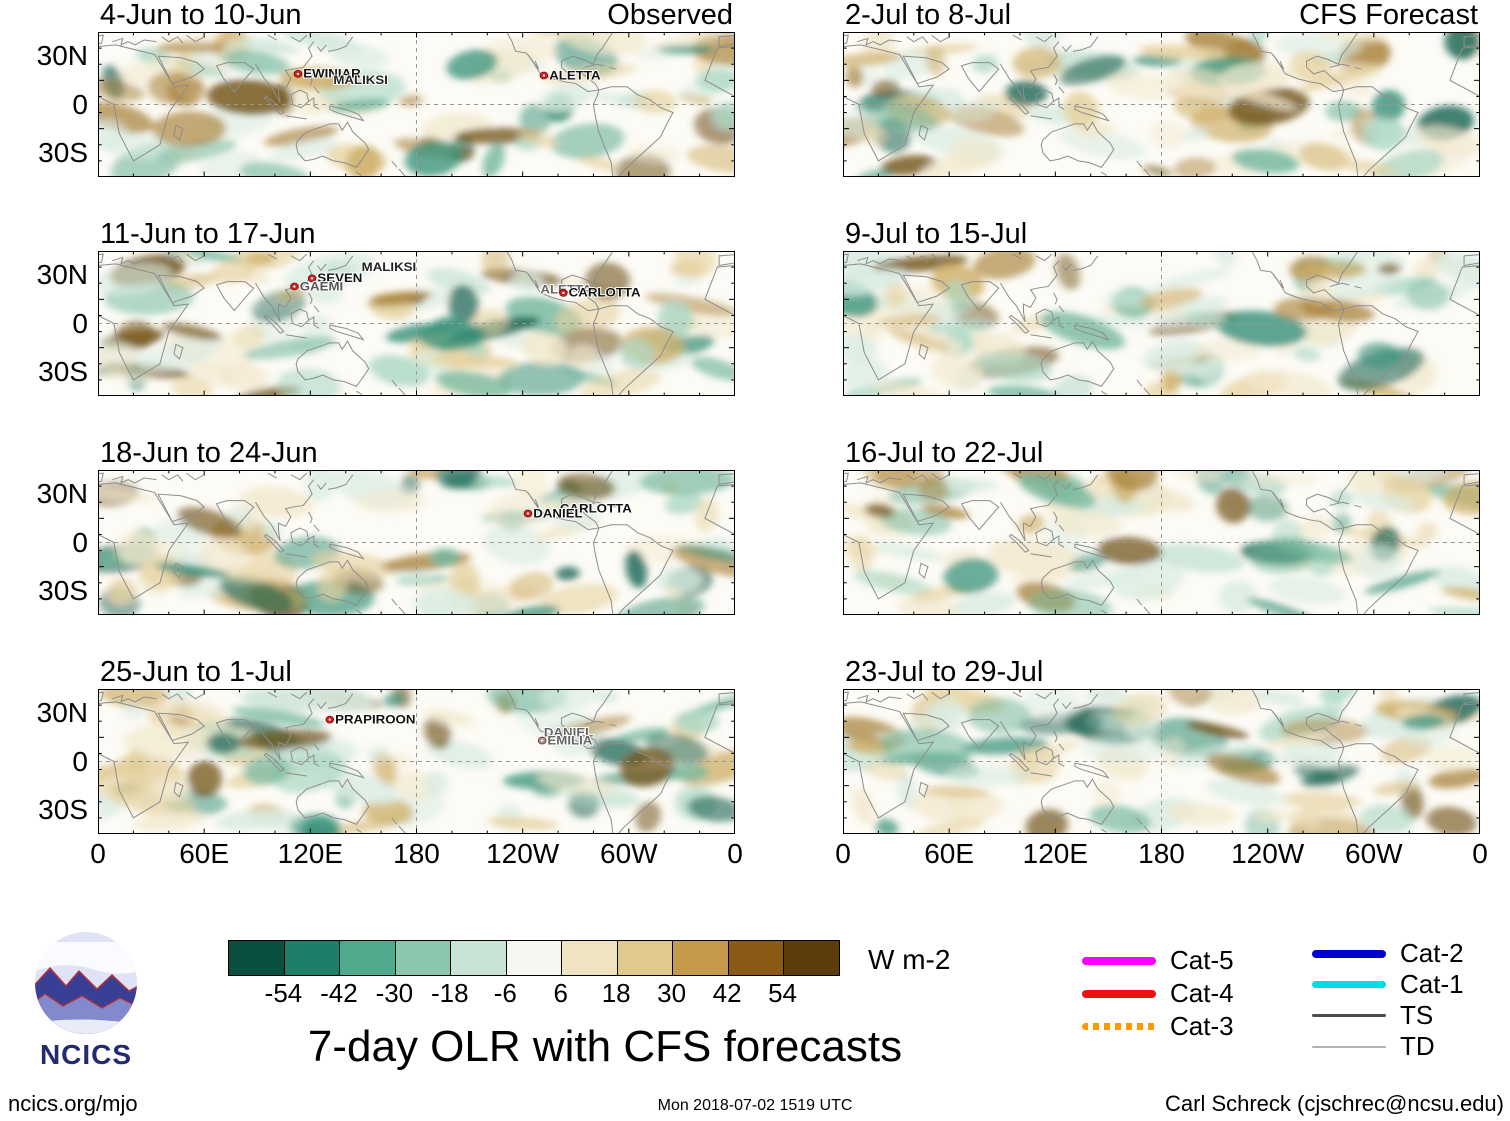 The height and width of the screenshot is (1121, 1510). I want to click on map-forecast-week3, so click(1161, 542).